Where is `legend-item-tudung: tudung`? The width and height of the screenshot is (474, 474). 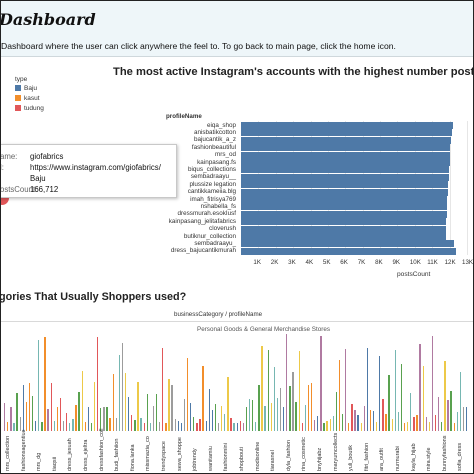 legend-item-tudung: tudung is located at coordinates (29, 108).